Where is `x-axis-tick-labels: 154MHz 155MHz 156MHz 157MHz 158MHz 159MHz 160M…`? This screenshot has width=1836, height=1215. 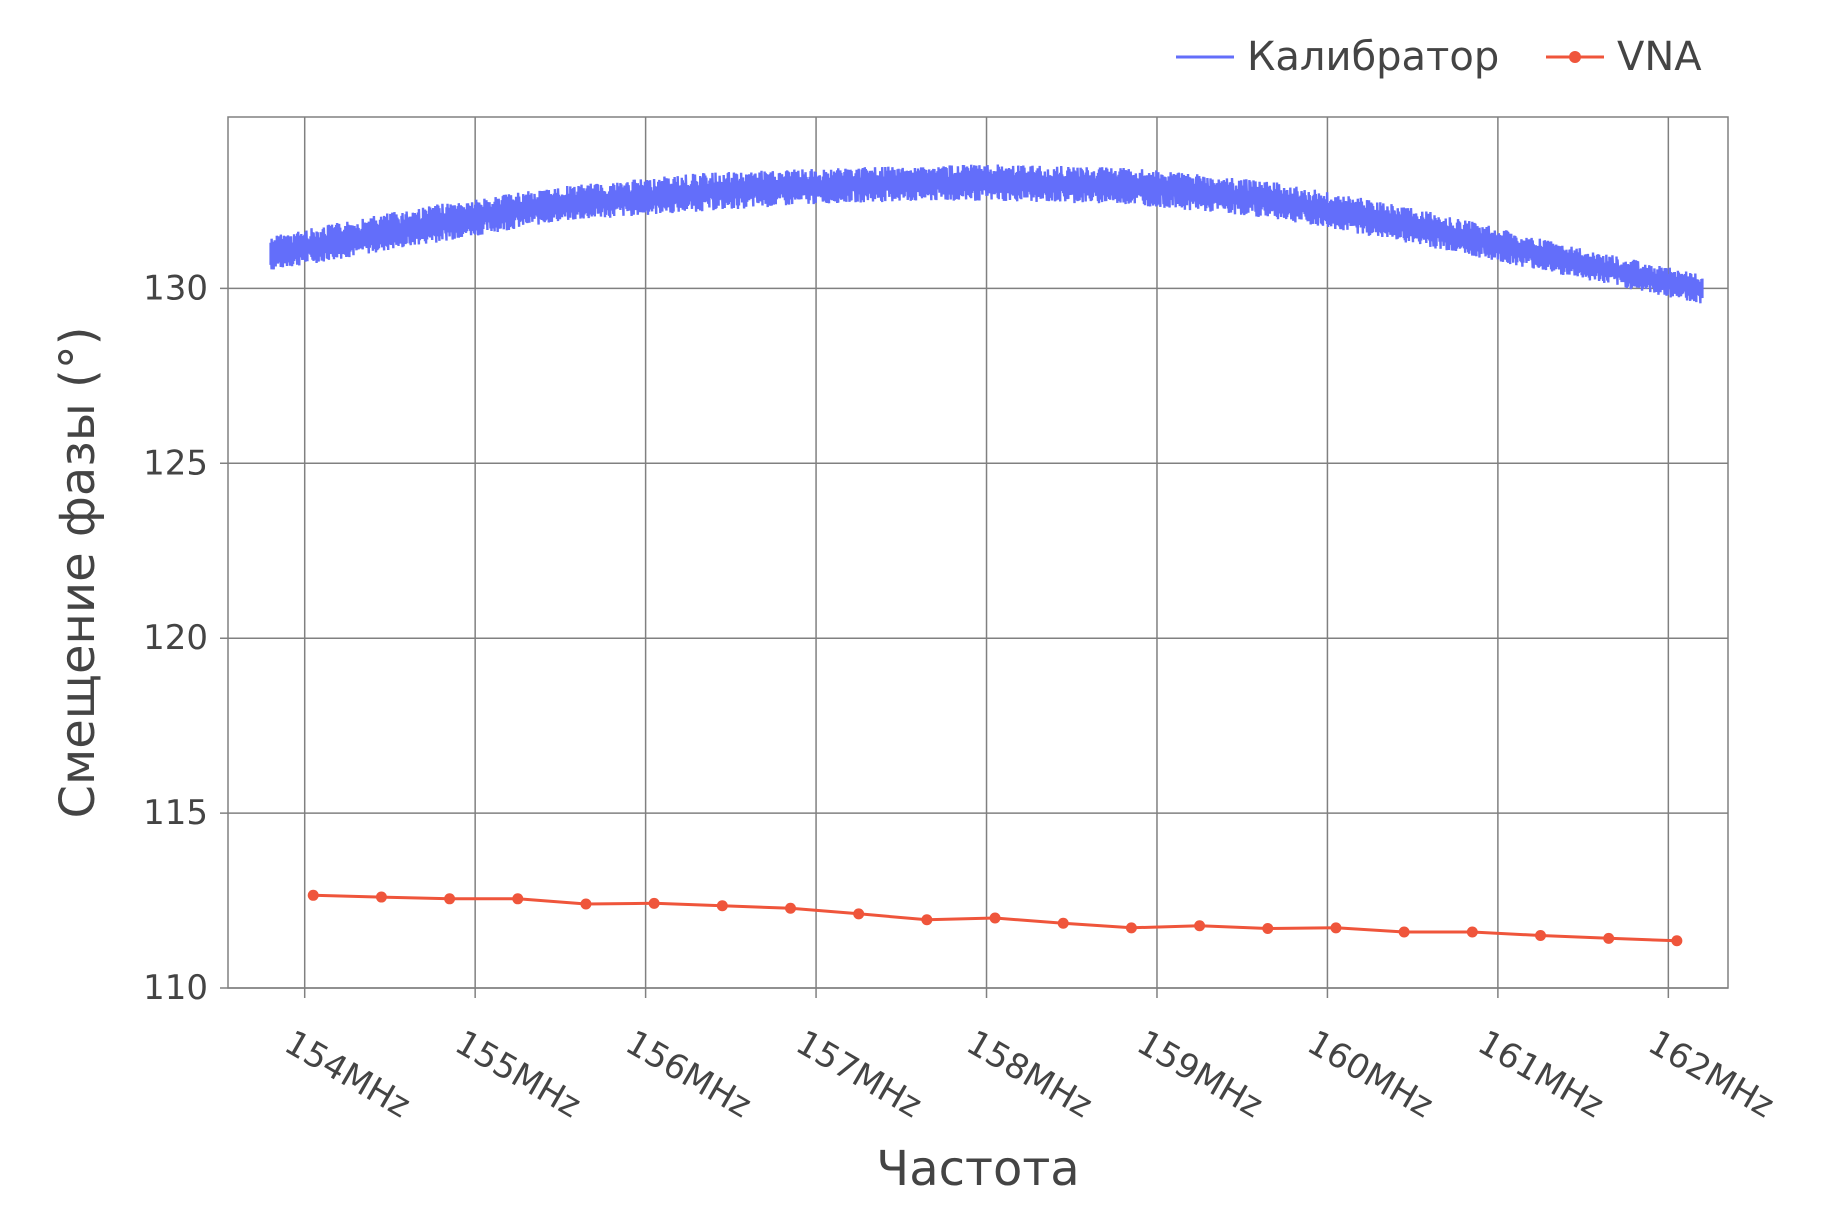 x-axis-tick-labels: 154MHz 155MHz 156MHz 157MHz 158MHz 159MHz 160M… is located at coordinates (1029, 1074).